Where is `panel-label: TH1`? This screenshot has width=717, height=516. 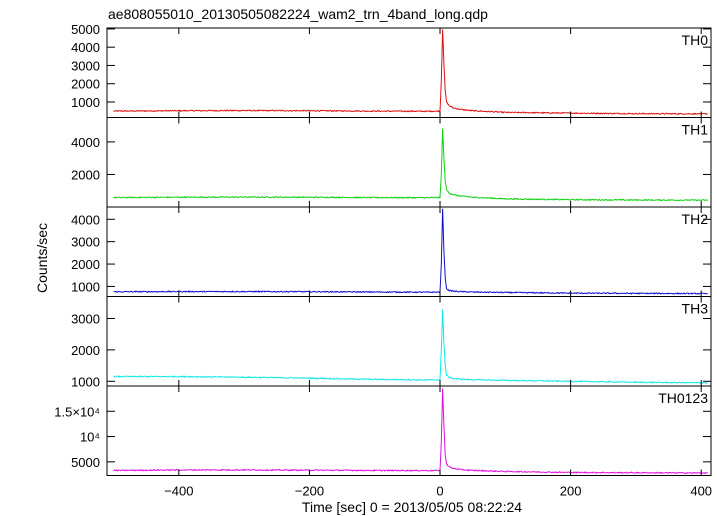 panel-label: TH1 is located at coordinates (695, 130).